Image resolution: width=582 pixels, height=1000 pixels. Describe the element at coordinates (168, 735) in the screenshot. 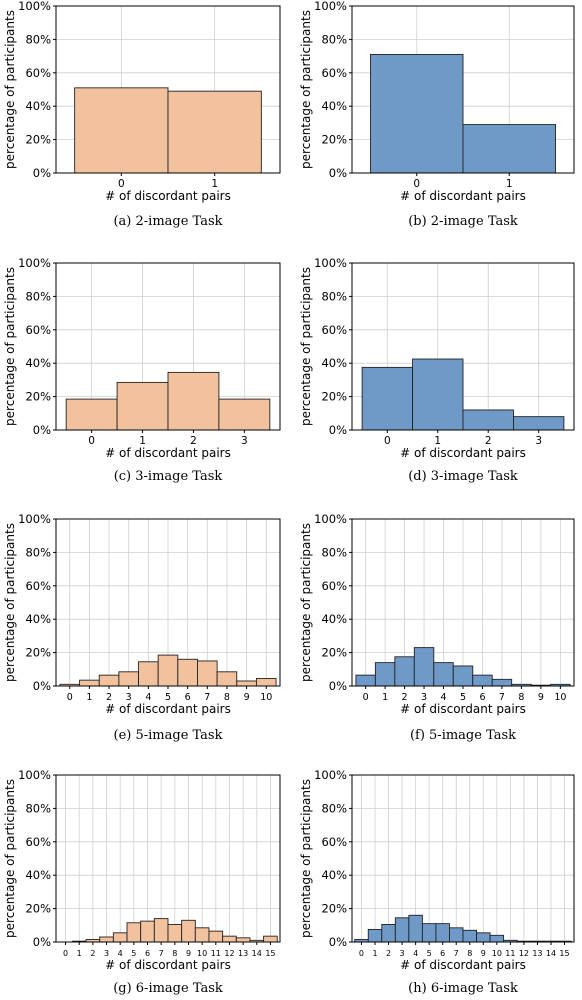

I see `subfigure-caption: (e) 5-image Task` at that location.